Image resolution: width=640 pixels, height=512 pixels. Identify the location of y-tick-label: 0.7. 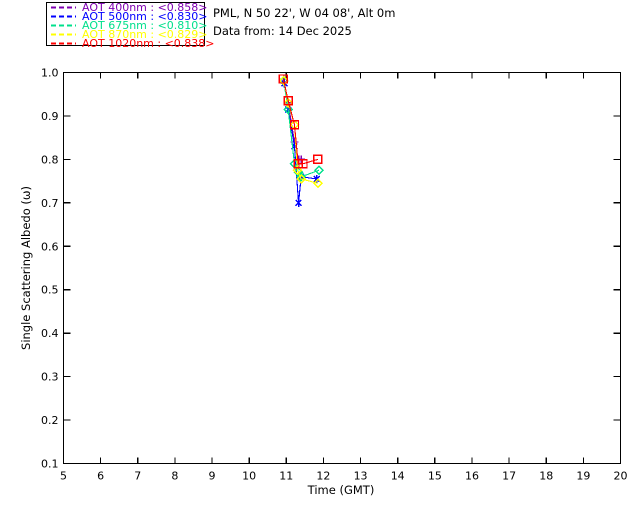
(50, 203).